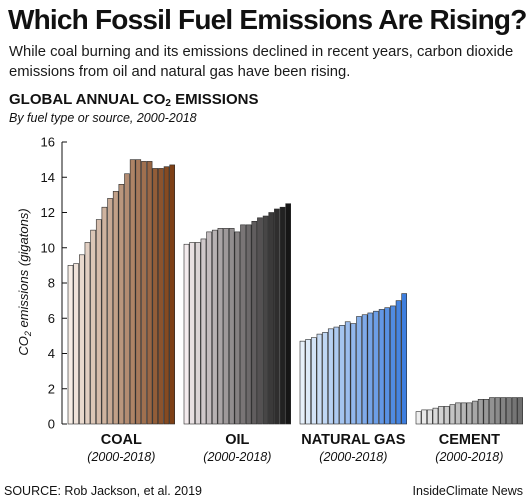 The image size is (529, 502). I want to click on y-axis-label-suffix: emissions (gigatons), so click(23, 269).